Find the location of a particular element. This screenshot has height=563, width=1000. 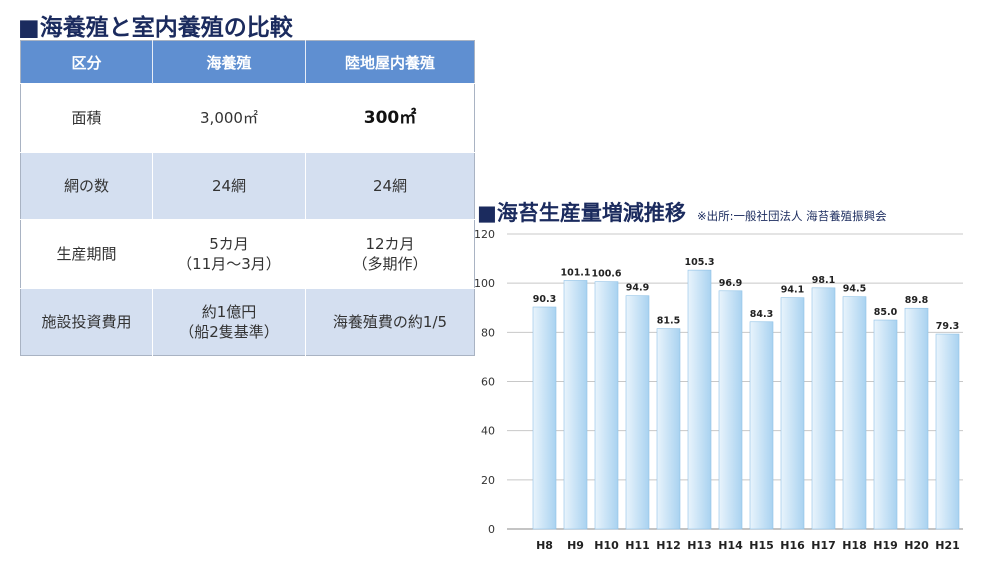

x-tick-label-H14: H14 is located at coordinates (730, 545).